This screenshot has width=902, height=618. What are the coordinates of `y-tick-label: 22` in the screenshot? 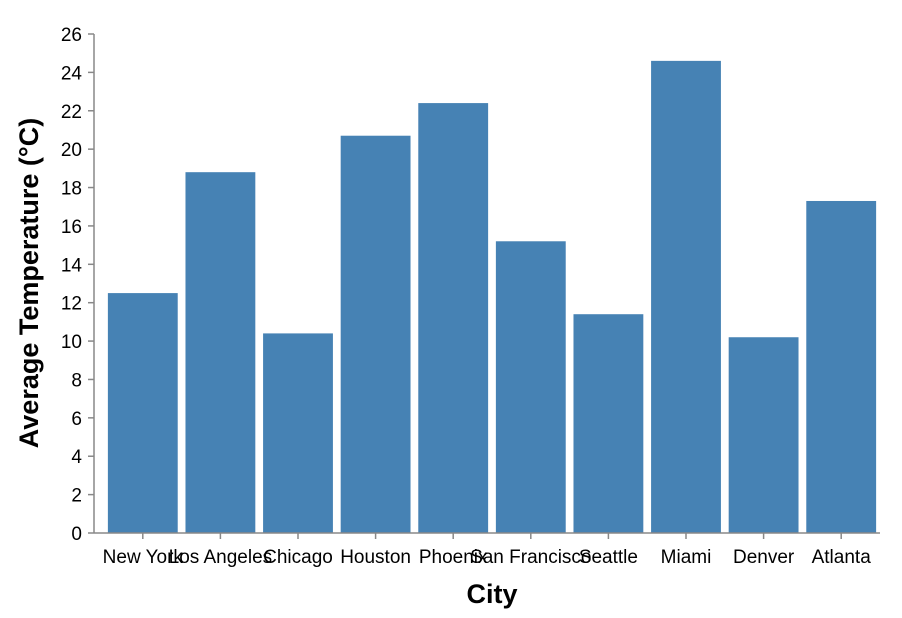 It's located at (71, 112).